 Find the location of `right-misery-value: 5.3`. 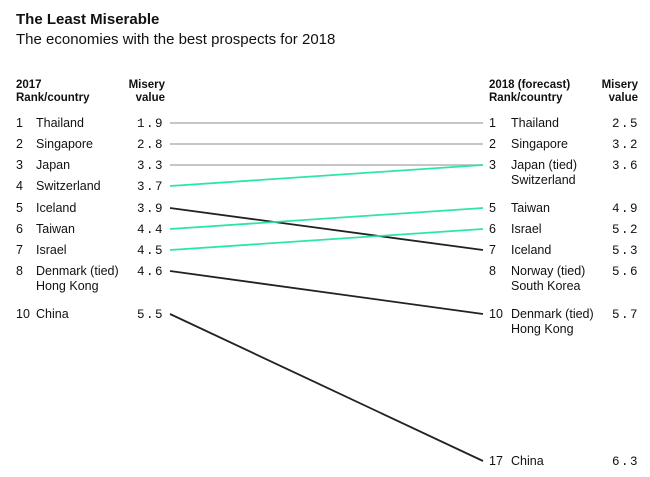

right-misery-value: 5.3 is located at coordinates (625, 251).